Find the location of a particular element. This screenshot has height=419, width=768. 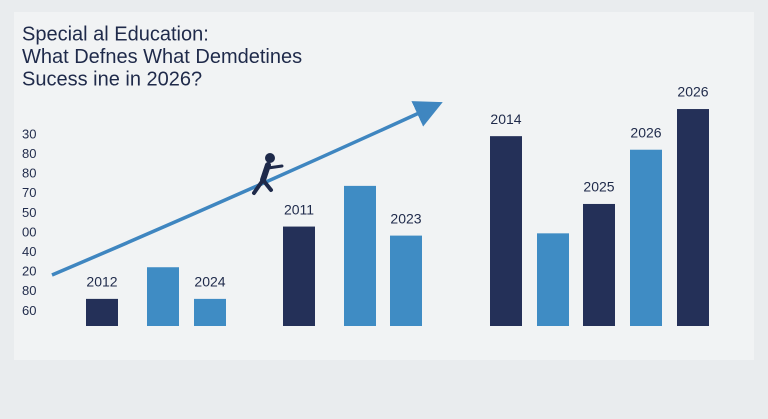

y-axis-label: 00 is located at coordinates (29, 231).